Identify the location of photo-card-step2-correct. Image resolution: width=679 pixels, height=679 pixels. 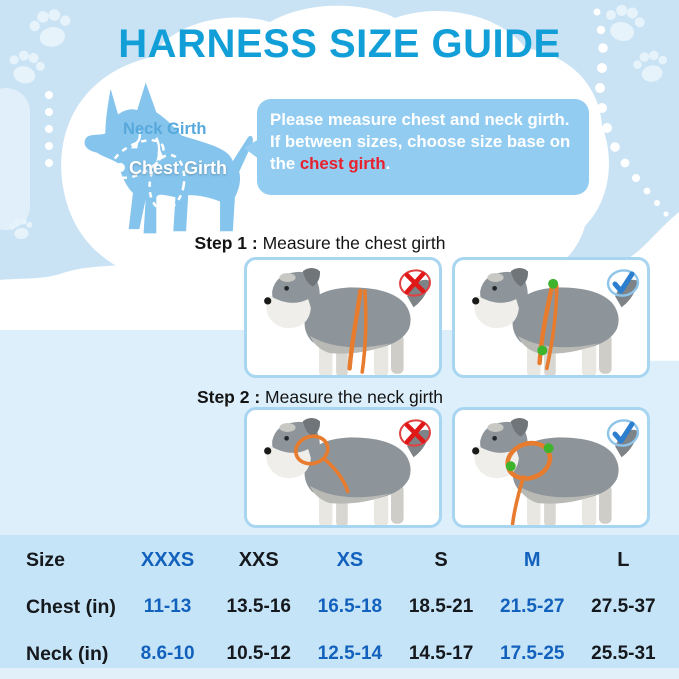
(551, 467).